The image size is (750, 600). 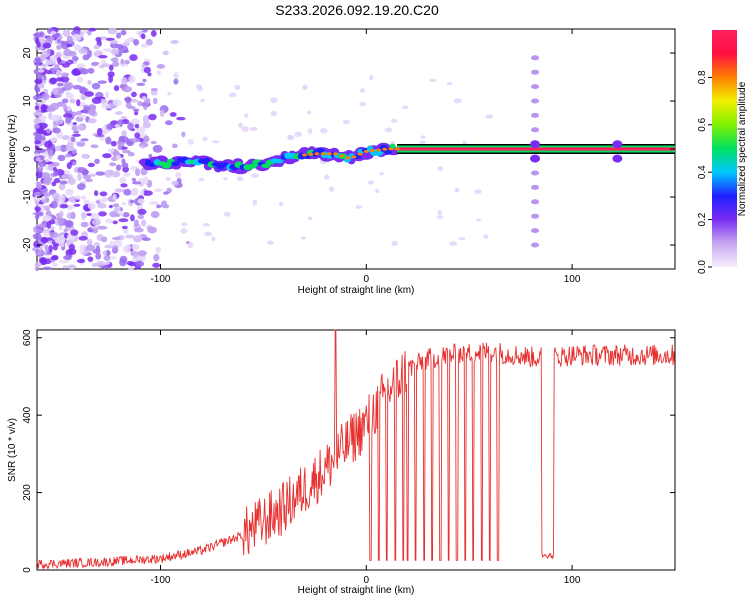 What do you see at coordinates (27, 101) in the screenshot?
I see `y-tick-label: 10` at bounding box center [27, 101].